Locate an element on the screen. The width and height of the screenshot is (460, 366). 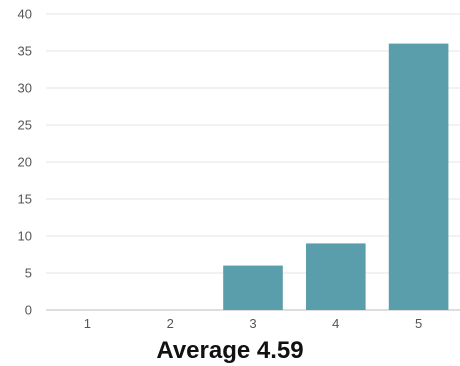
y-tick-label: 20 is located at coordinates (25, 162).